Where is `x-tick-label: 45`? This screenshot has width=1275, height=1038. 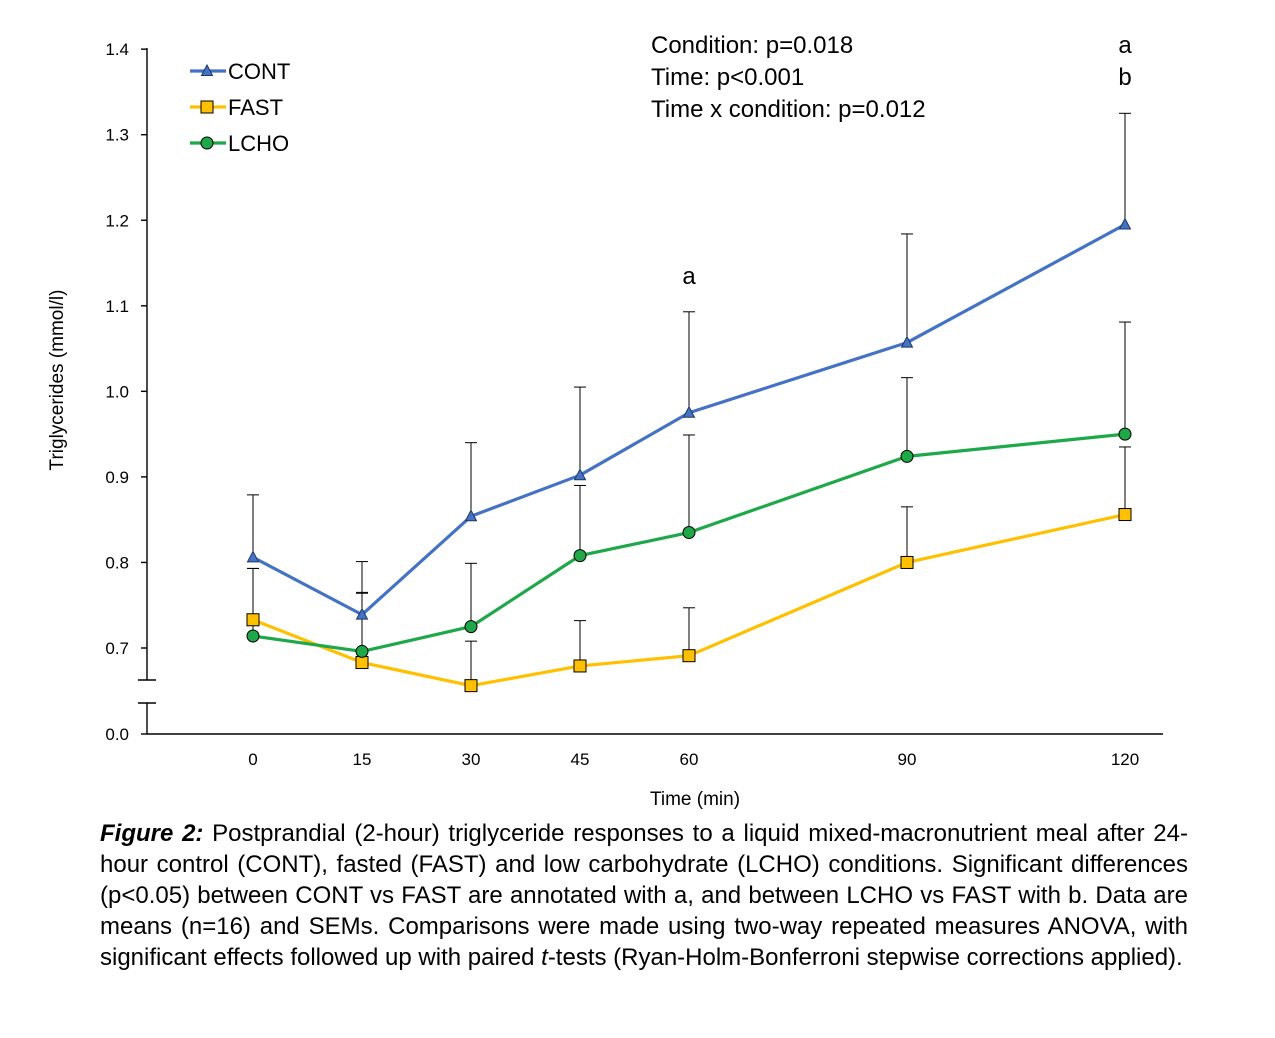
x-tick-label: 45 is located at coordinates (580, 759).